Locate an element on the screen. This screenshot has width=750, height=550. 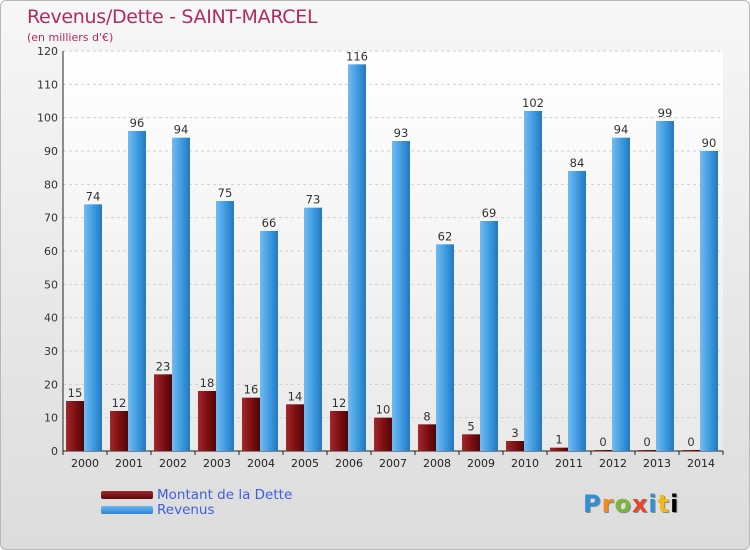
x-tick-label: 2014 is located at coordinates (701, 463).